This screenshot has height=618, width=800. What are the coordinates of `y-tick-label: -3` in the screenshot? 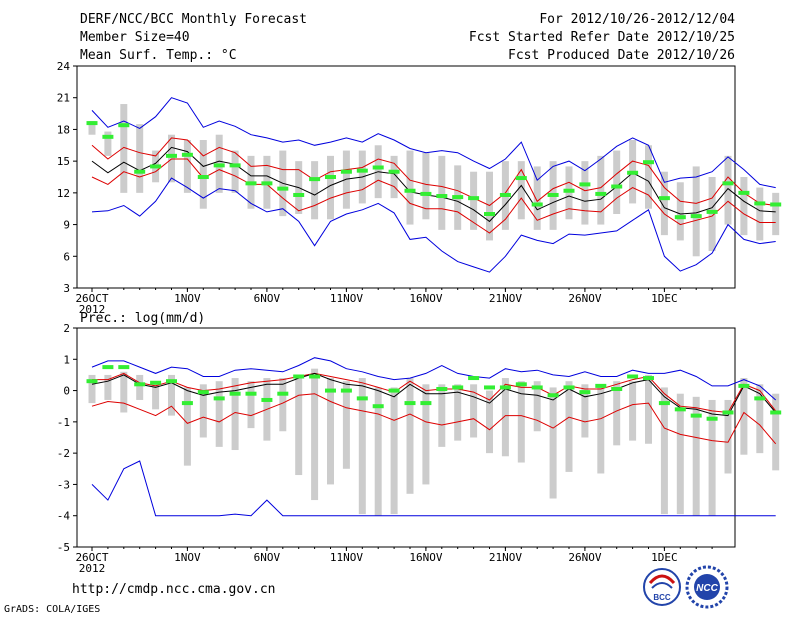 It's located at (63, 484).